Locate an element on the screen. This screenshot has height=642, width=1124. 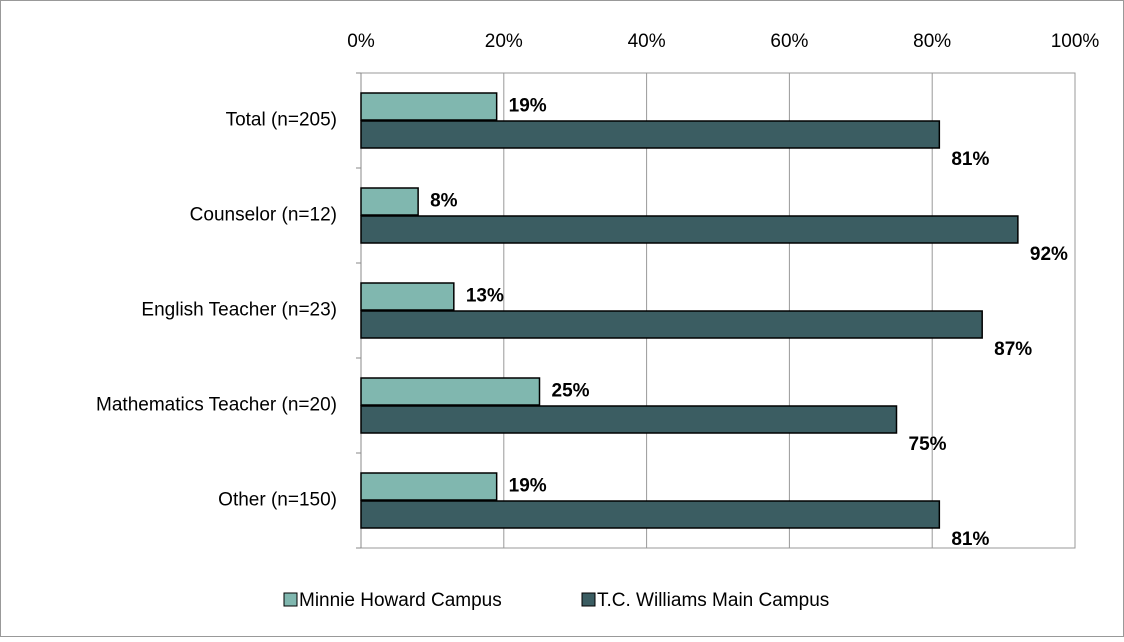
value-label: 8% is located at coordinates (444, 201).